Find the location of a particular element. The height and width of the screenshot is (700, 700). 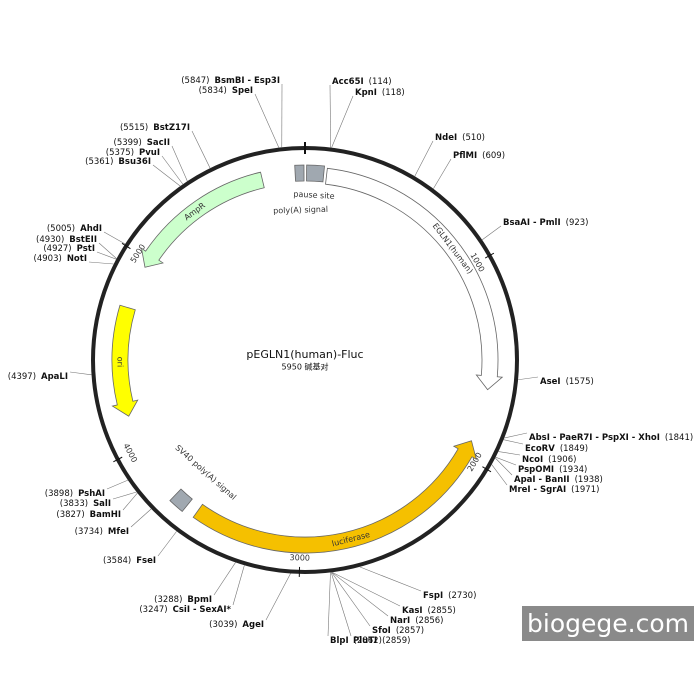

site-position: (5834) is located at coordinates (213, 91).